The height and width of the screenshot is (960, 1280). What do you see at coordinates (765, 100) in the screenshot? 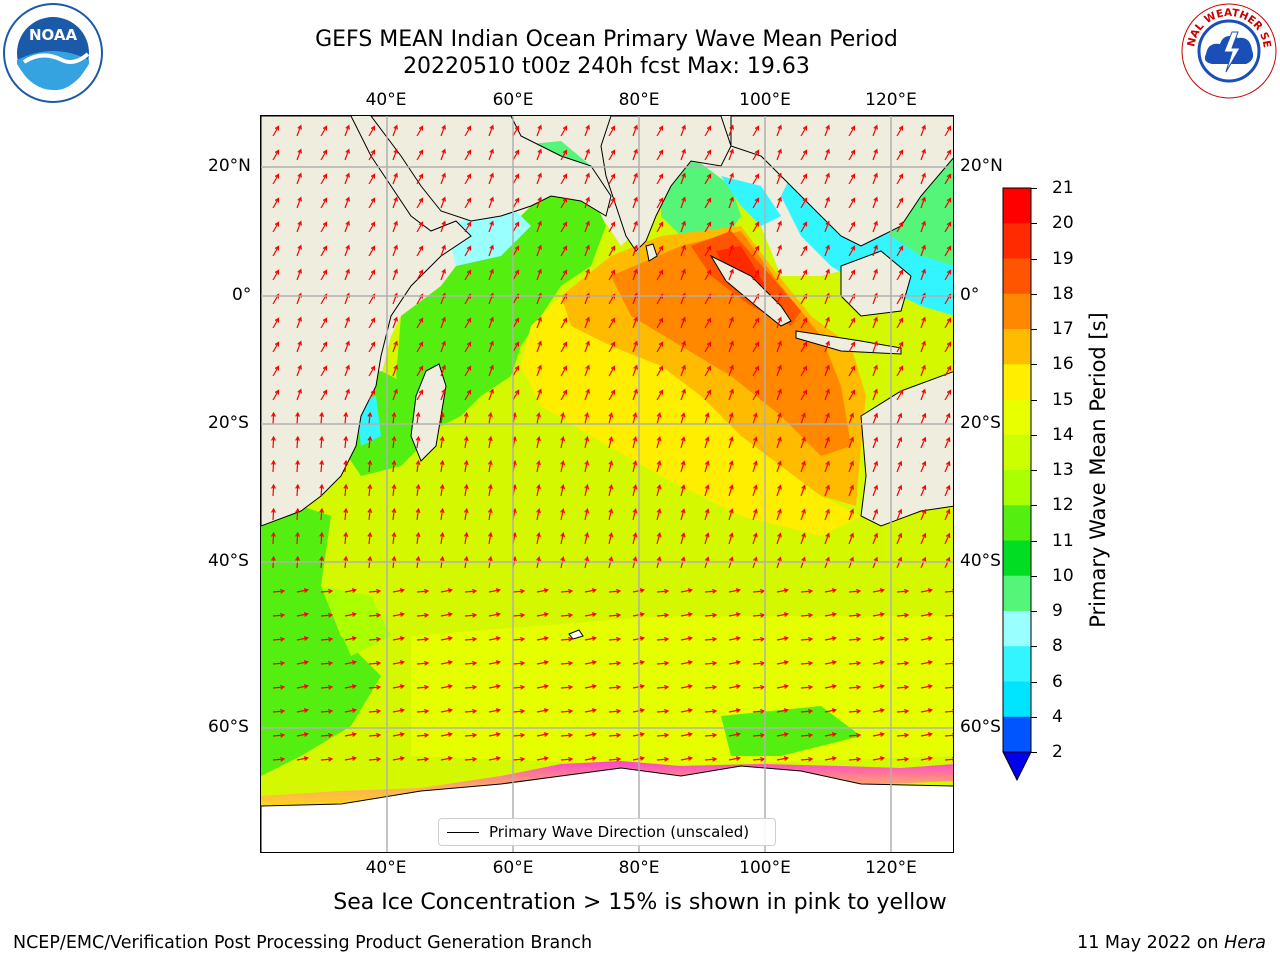
I see `lon-tick-top: 100°E` at bounding box center [765, 100].